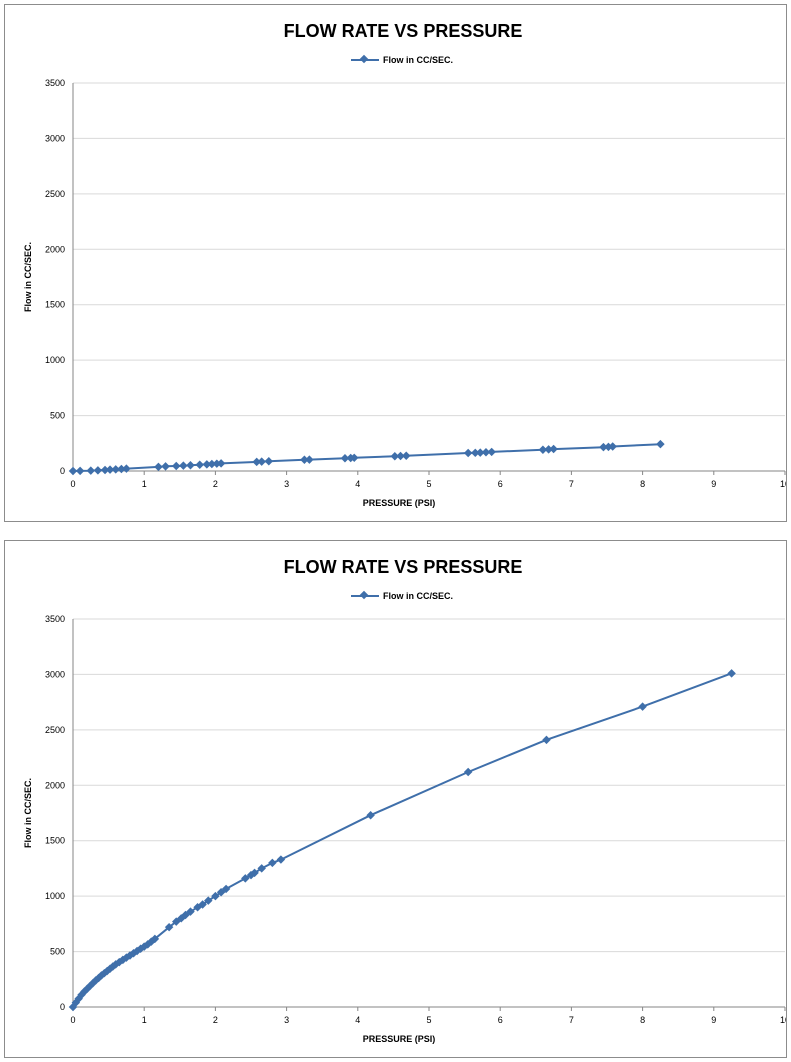 The width and height of the screenshot is (791, 1062). I want to click on chart2-y-tick-label: 3500, so click(55, 619).